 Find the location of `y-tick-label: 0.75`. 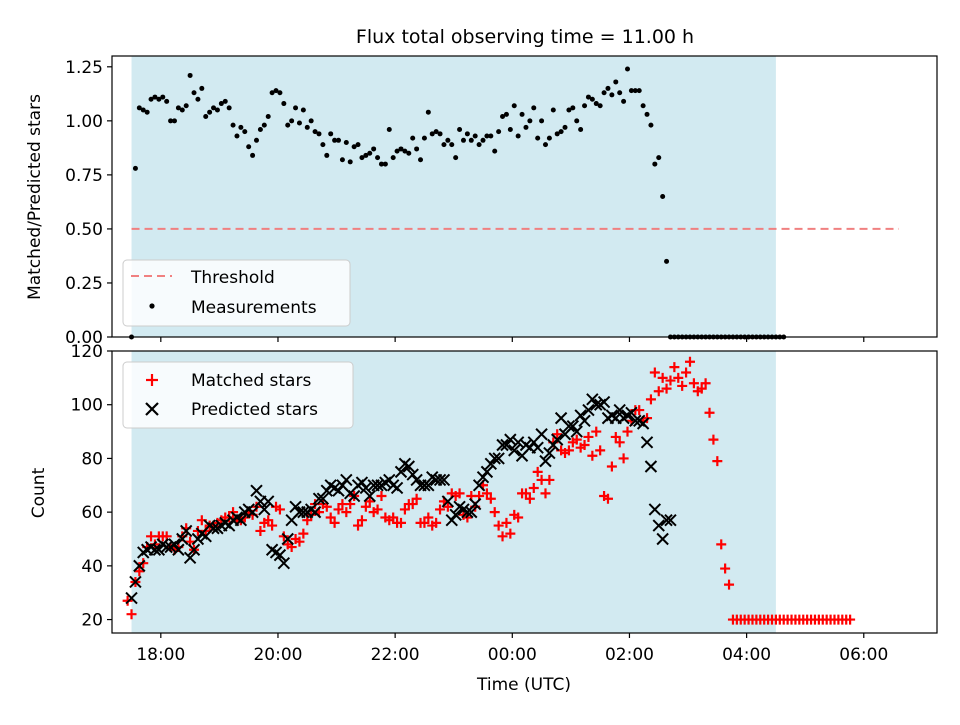

y-tick-label: 0.75 is located at coordinates (84, 176).